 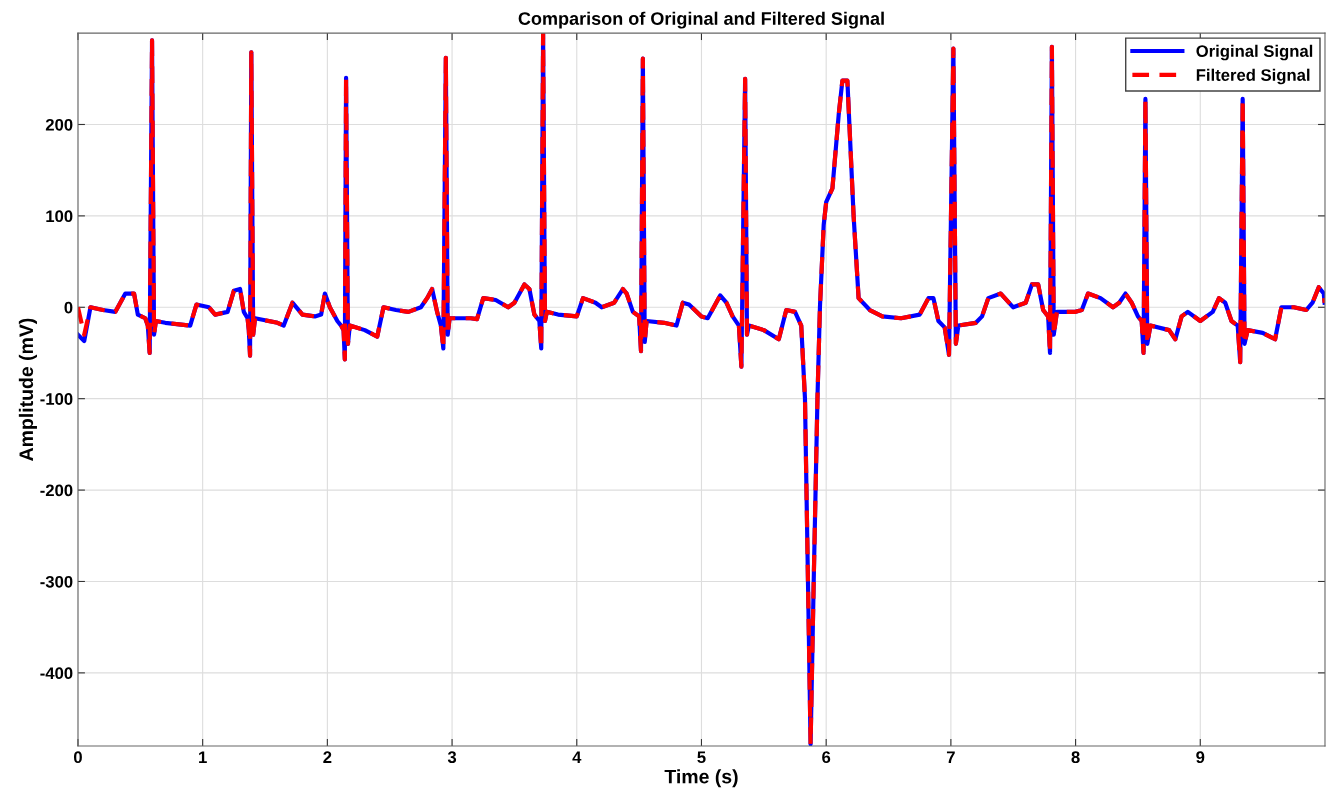 I want to click on legend-label: Filtered Signal, so click(x=1253, y=76).